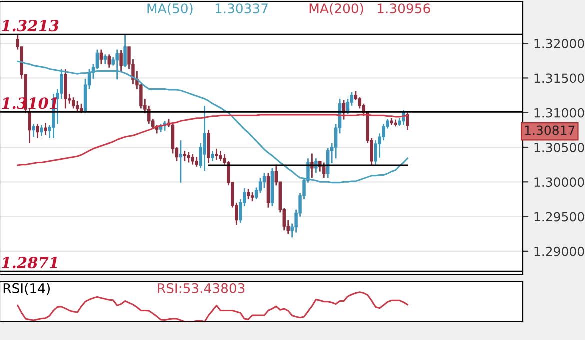  I want to click on line-series, so click(212, 140).